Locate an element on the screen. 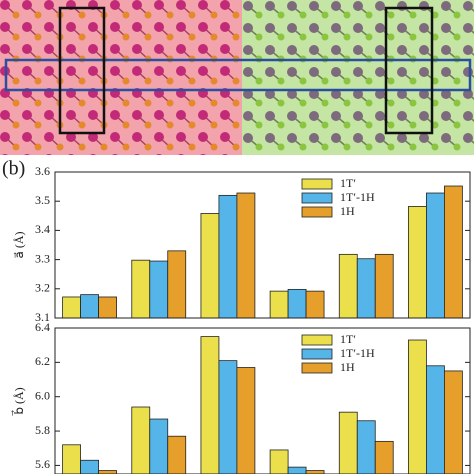  y-tick-label: 5.8 is located at coordinates (42, 430).